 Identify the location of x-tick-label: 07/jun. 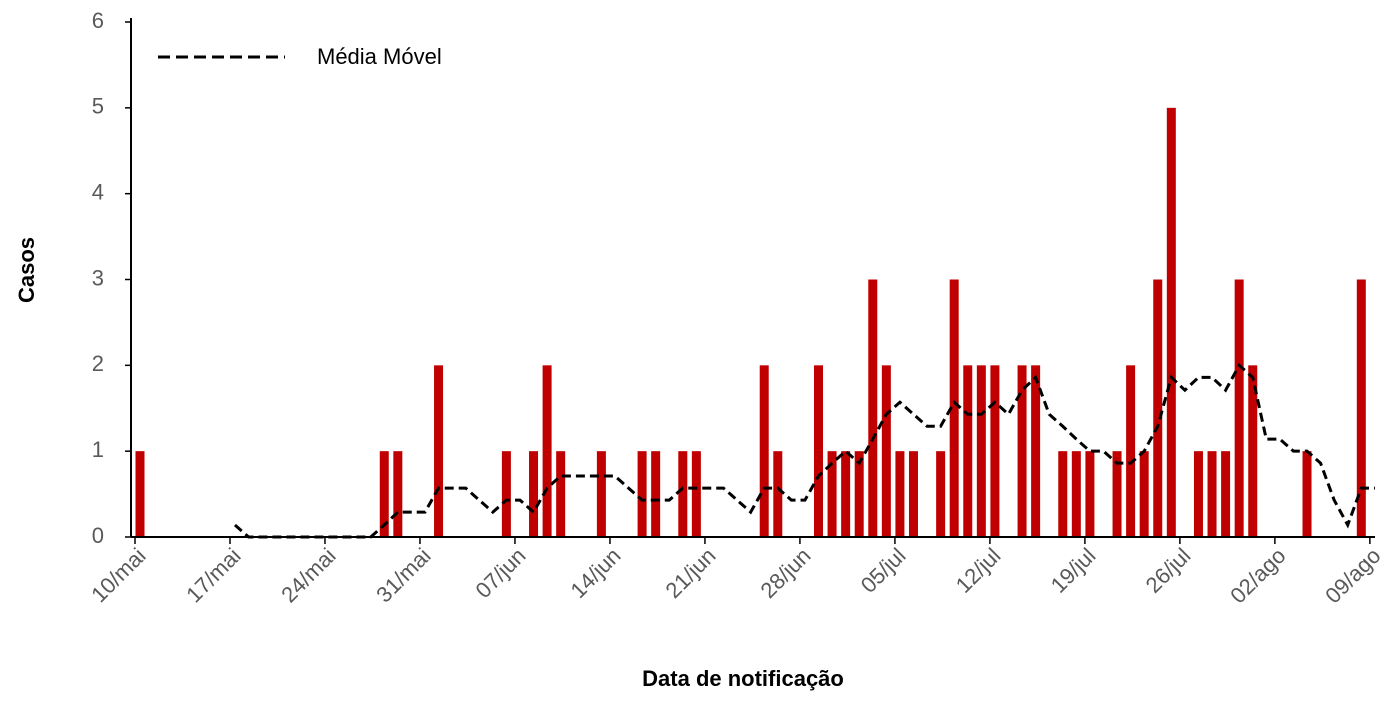
(501, 573).